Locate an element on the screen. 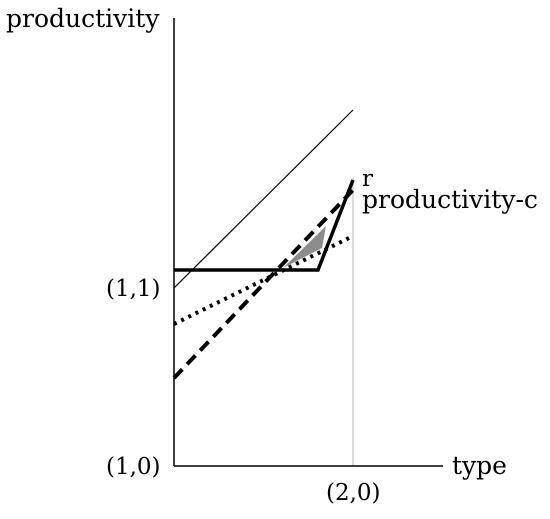  shaded-region is located at coordinates (304, 247).